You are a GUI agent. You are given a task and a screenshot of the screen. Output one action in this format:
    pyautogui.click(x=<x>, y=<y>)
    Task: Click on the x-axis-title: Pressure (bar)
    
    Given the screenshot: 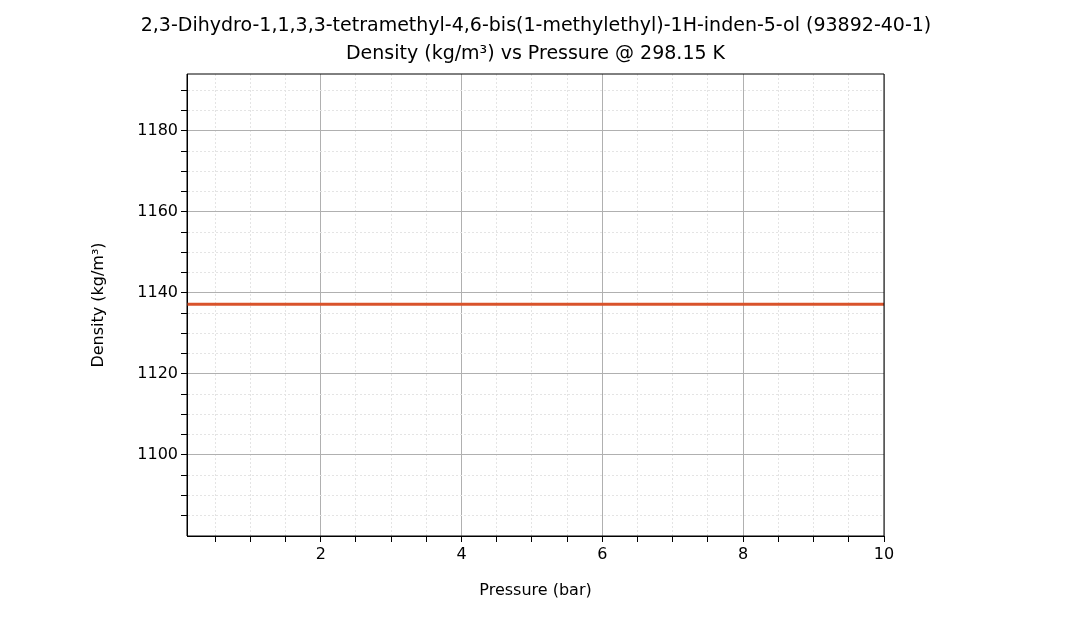 What is the action you would take?
    pyautogui.click(x=535, y=589)
    